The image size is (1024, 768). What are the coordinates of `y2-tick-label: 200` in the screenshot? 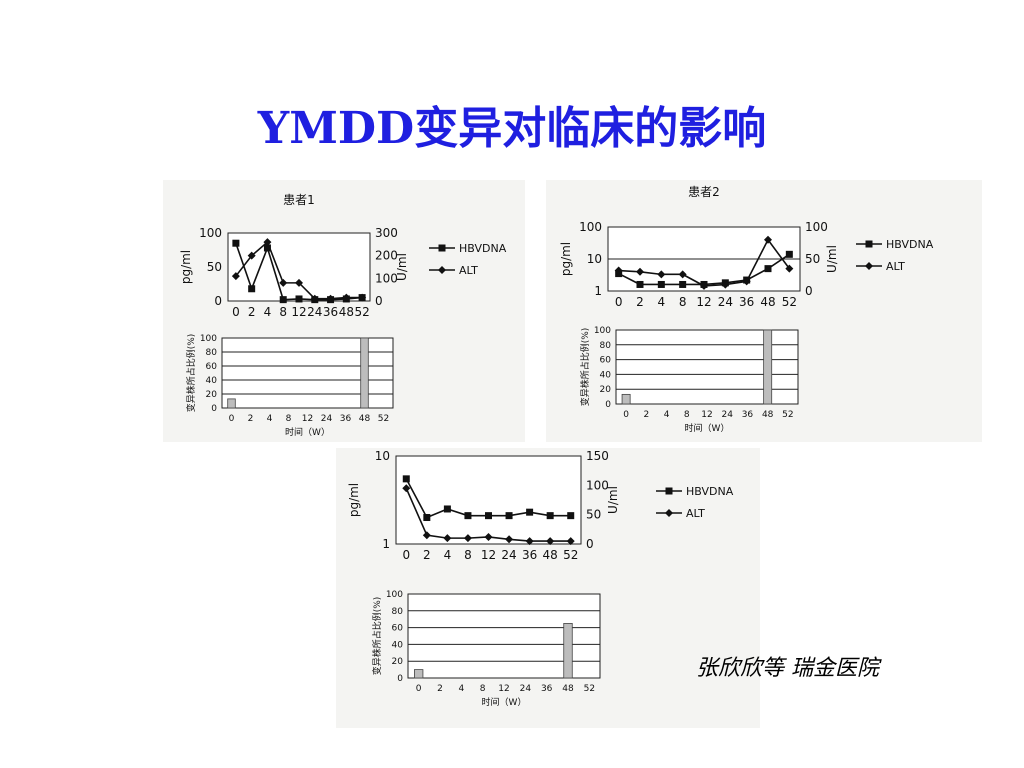 It's located at (386, 256).